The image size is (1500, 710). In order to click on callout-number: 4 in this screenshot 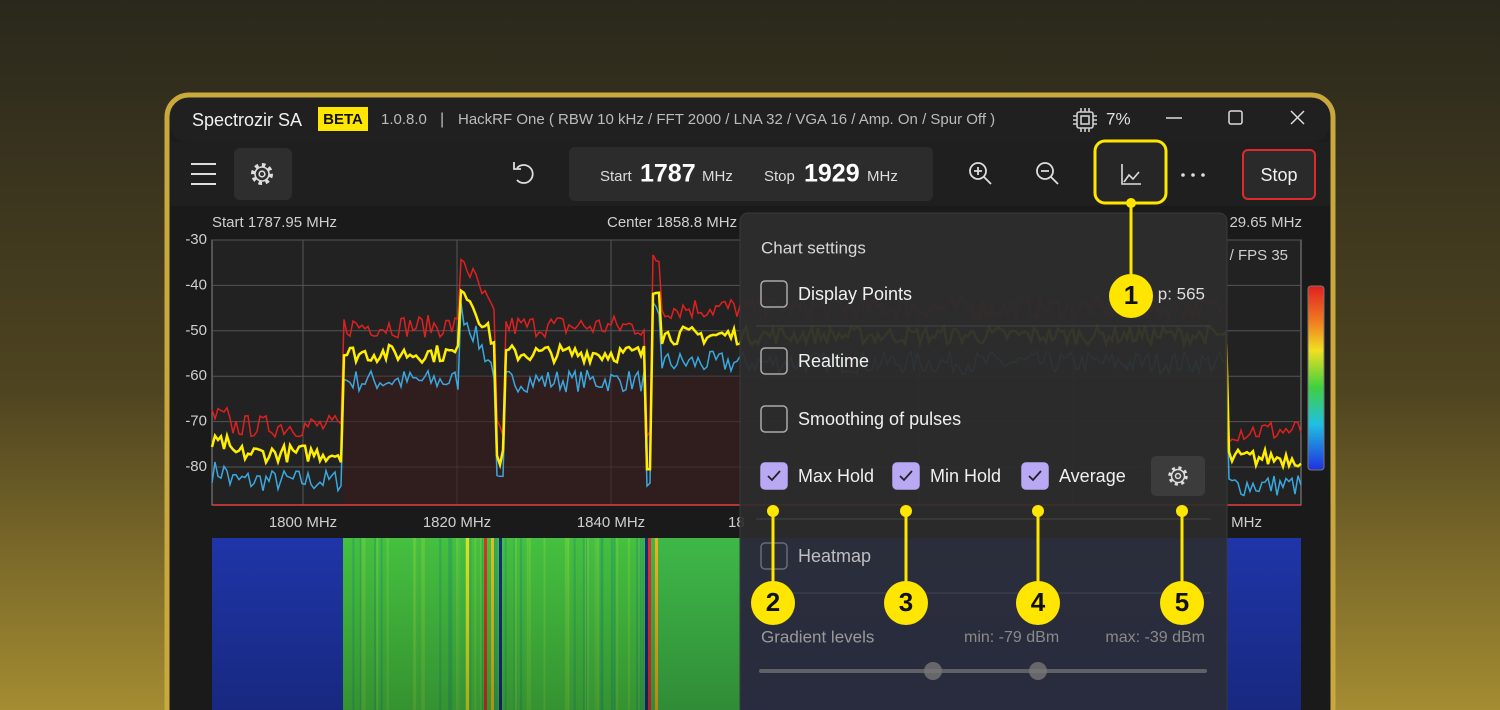, I will do `click(1038, 602)`.